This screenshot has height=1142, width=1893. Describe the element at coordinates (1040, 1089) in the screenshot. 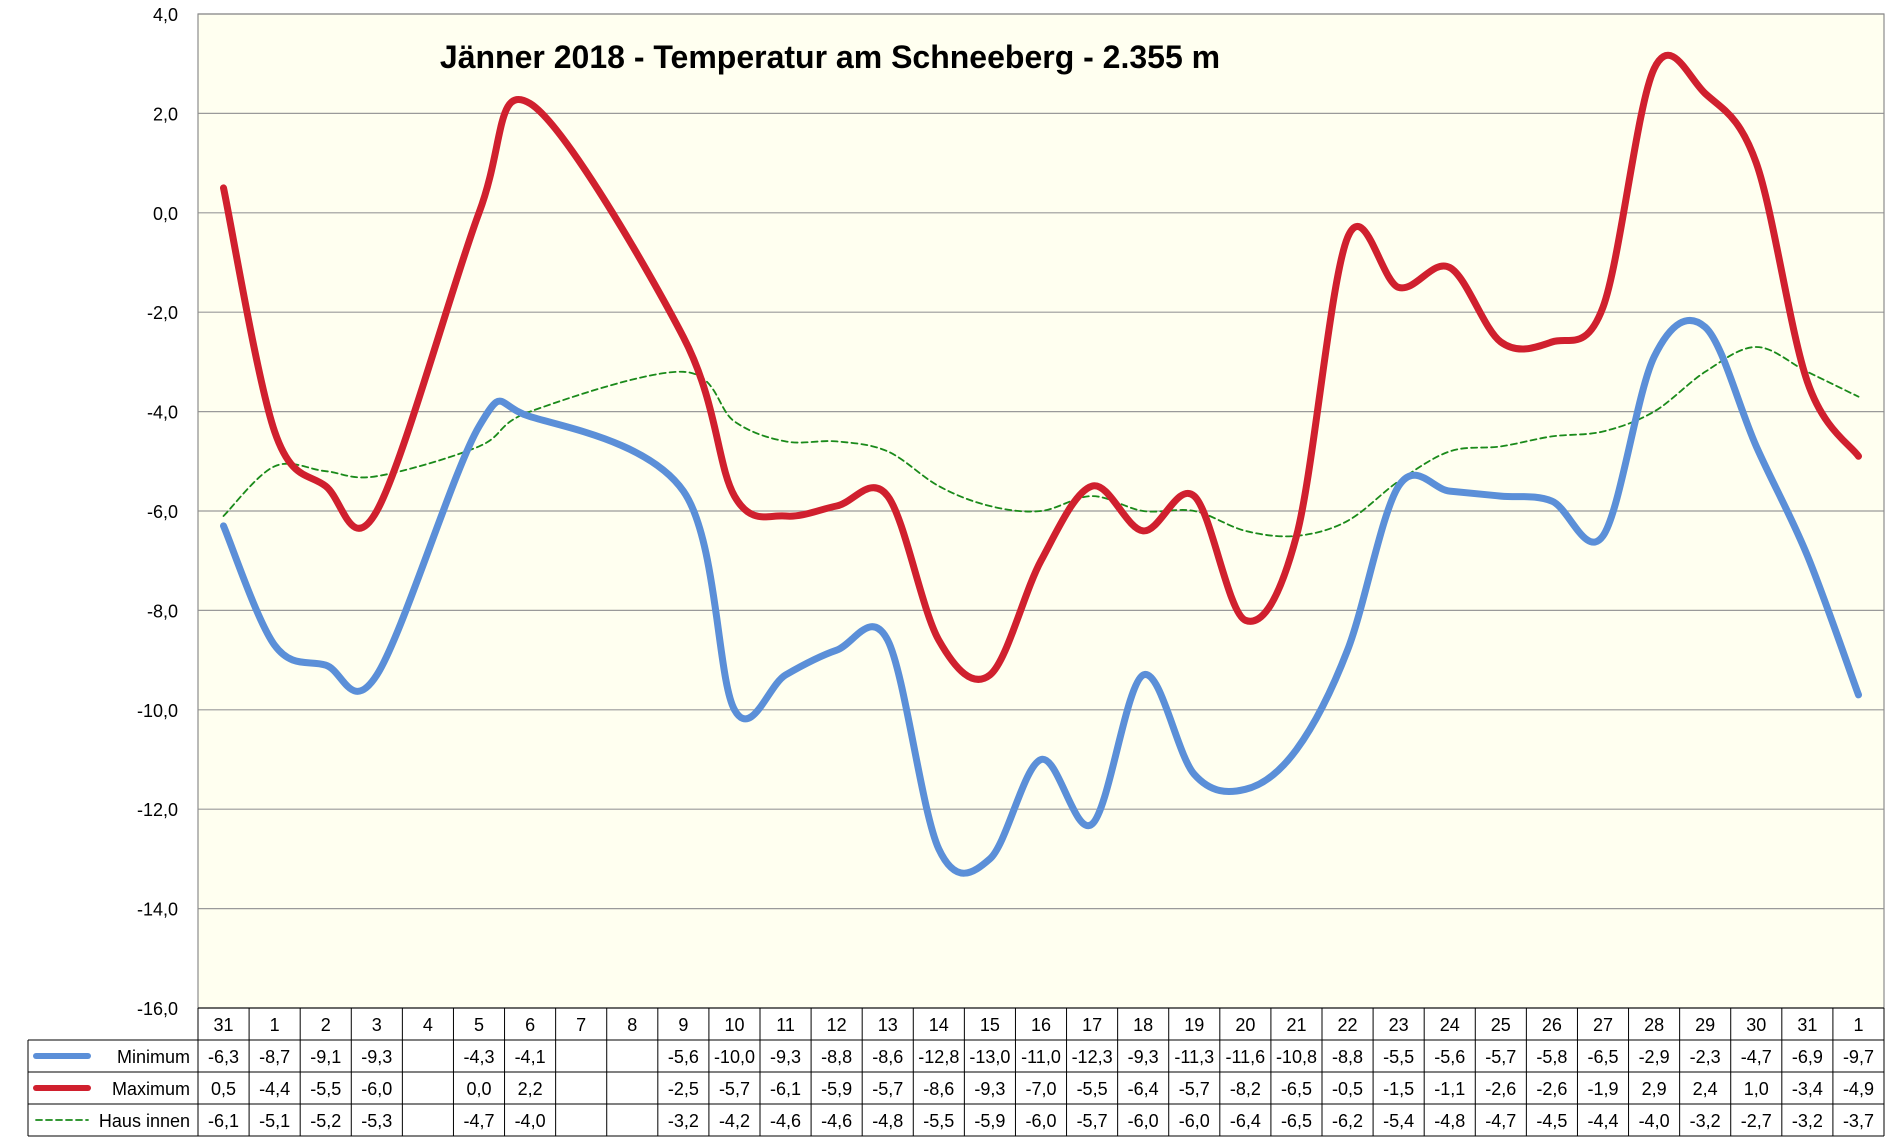

I see `data-value-label: -7,0` at that location.